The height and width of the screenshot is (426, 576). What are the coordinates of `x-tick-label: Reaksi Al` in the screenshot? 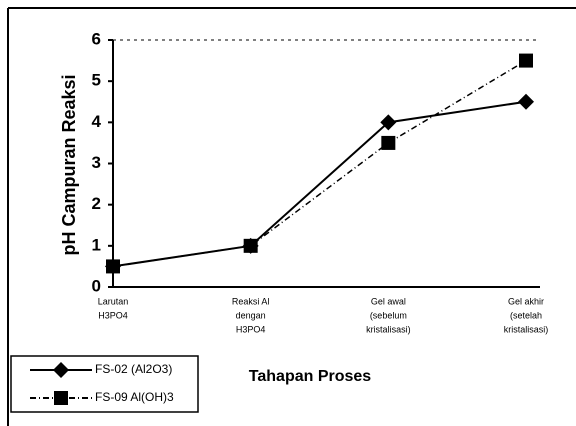 It's located at (251, 301).